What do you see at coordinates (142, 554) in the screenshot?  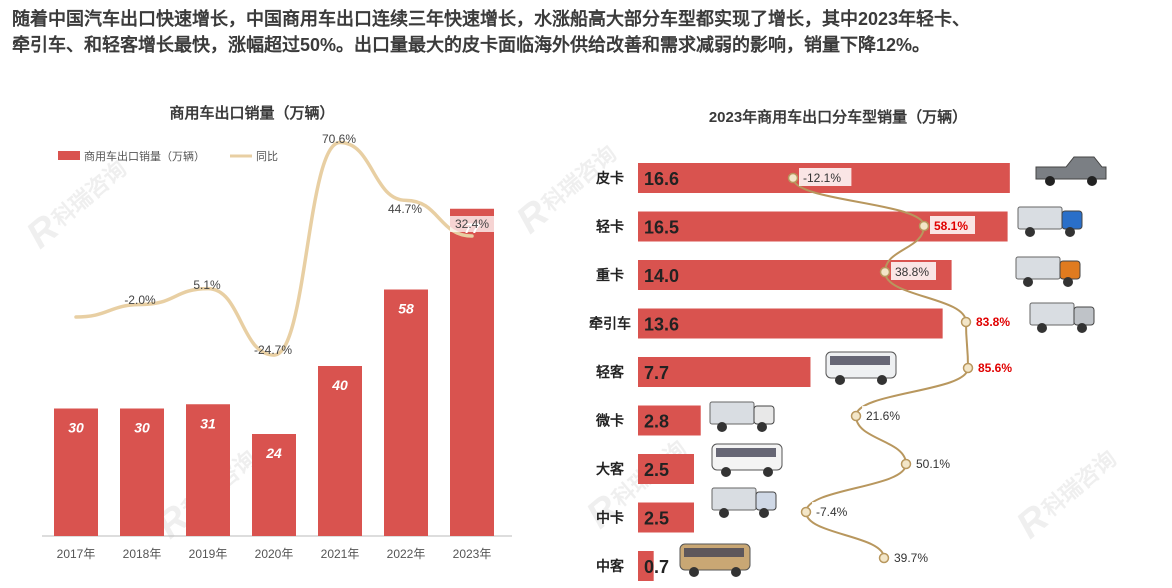 I see `x-tick-label: 2018年` at bounding box center [142, 554].